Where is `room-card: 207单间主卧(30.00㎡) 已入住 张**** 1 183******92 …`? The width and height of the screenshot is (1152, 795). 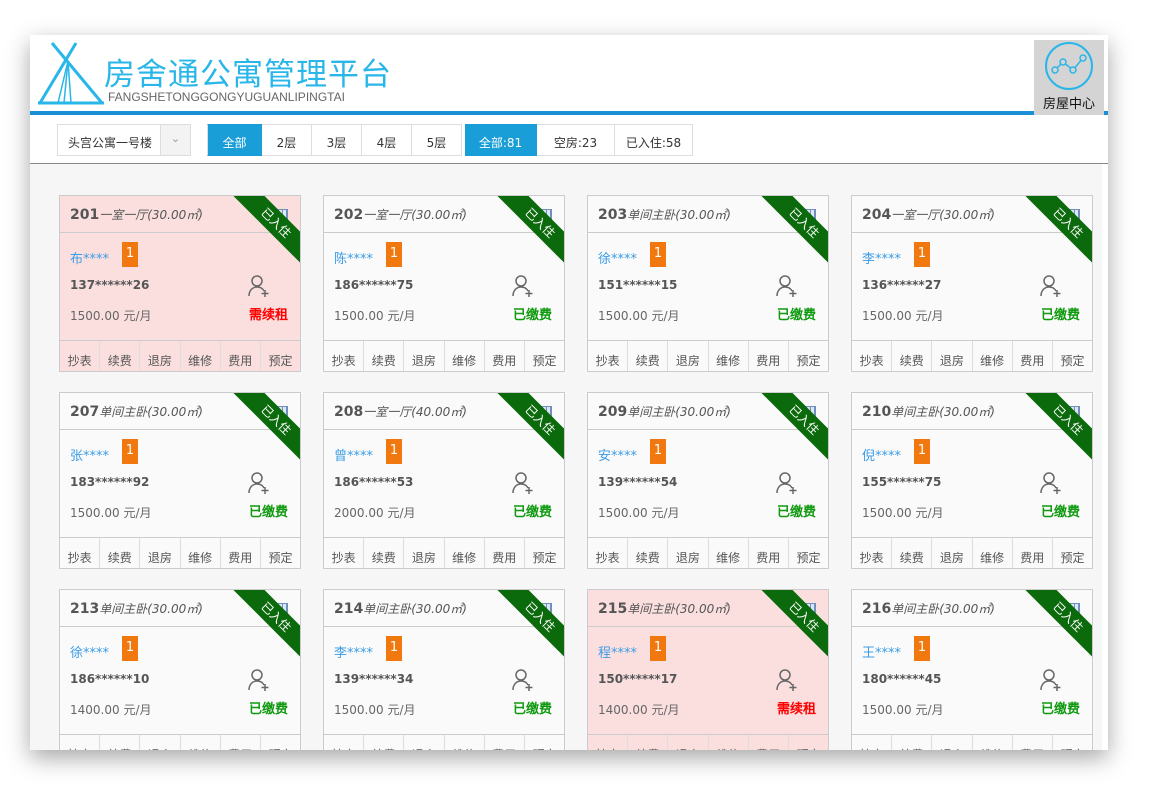
room-card: 207单间主卧(30.00㎡) 已入住 张**** 1 183******92 … is located at coordinates (180, 480).